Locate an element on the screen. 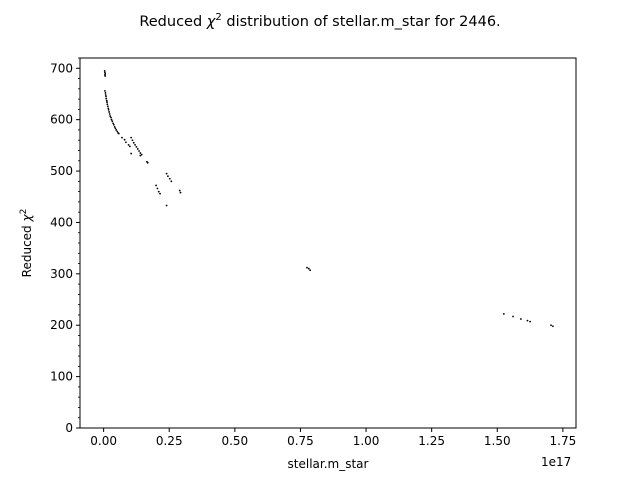  y-tick-label: 300 is located at coordinates (61, 274).